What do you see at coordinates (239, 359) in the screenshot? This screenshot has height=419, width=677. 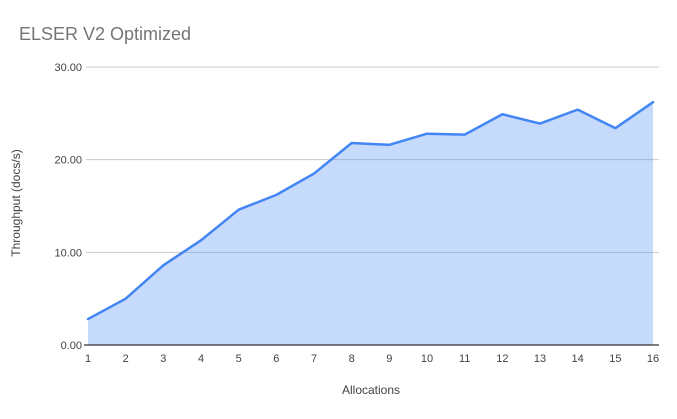 I see `x-tick-label: 5` at bounding box center [239, 359].